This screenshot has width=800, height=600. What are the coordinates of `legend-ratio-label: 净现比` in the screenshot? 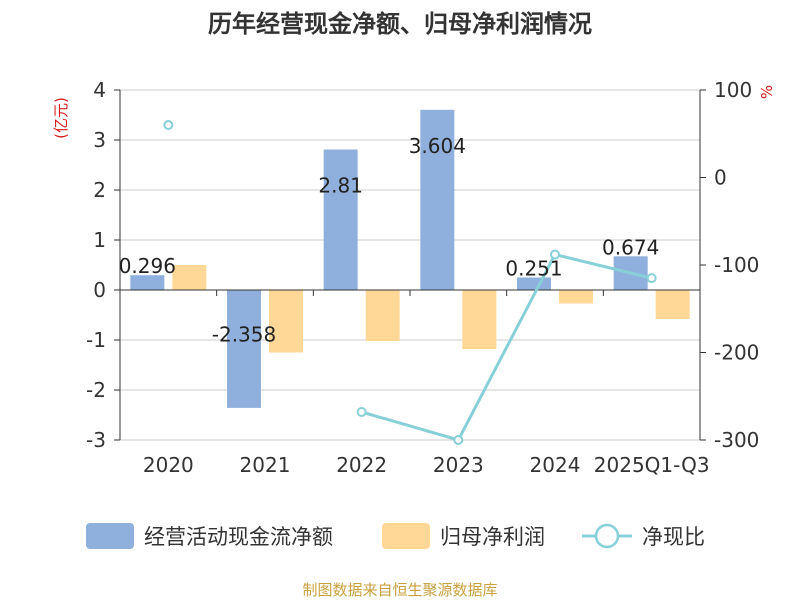 It's located at (673, 537).